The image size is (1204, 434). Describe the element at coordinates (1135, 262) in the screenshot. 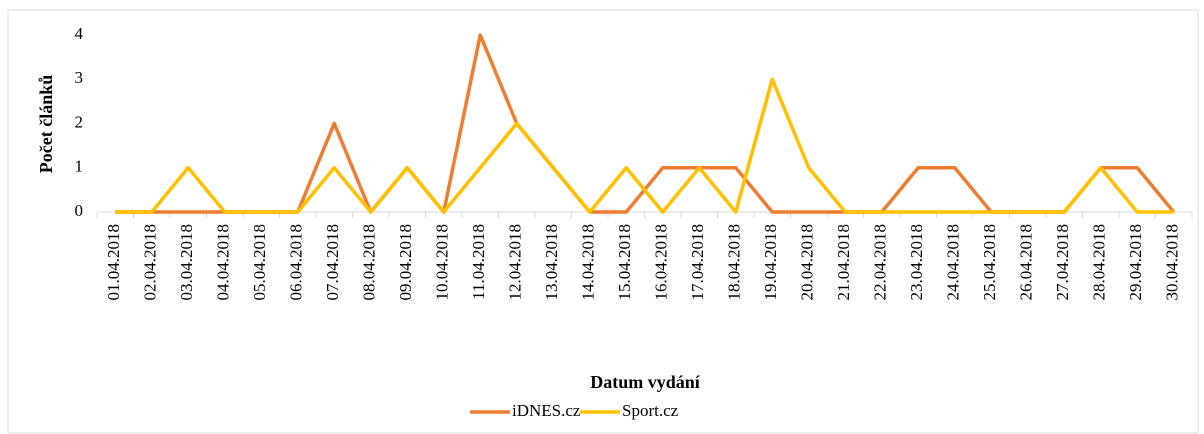

I see `x-tick-label: 29.04.2018` at that location.